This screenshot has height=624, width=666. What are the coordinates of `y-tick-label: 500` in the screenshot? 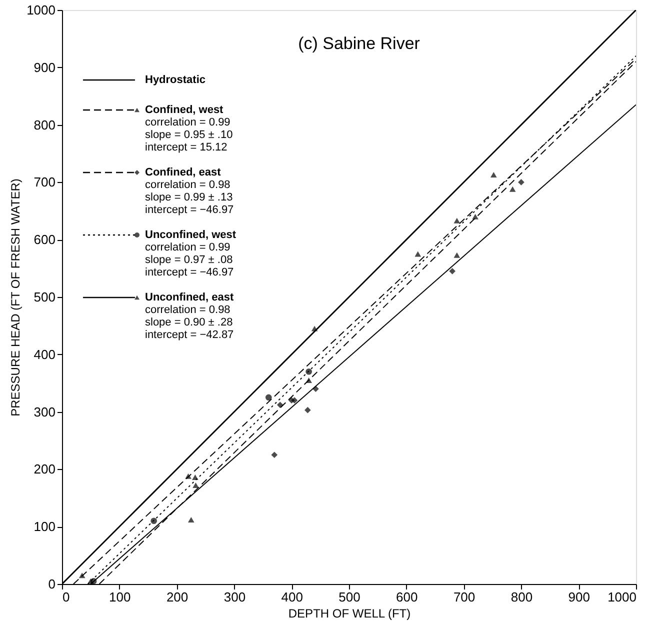 It's located at (45, 297).